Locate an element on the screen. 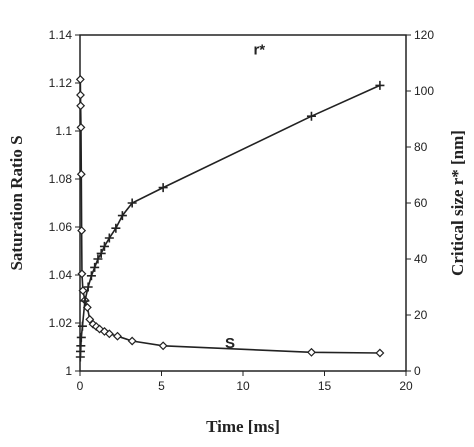 The height and width of the screenshot is (447, 474). y-left-tick-label: 1.02 is located at coordinates (61, 323).